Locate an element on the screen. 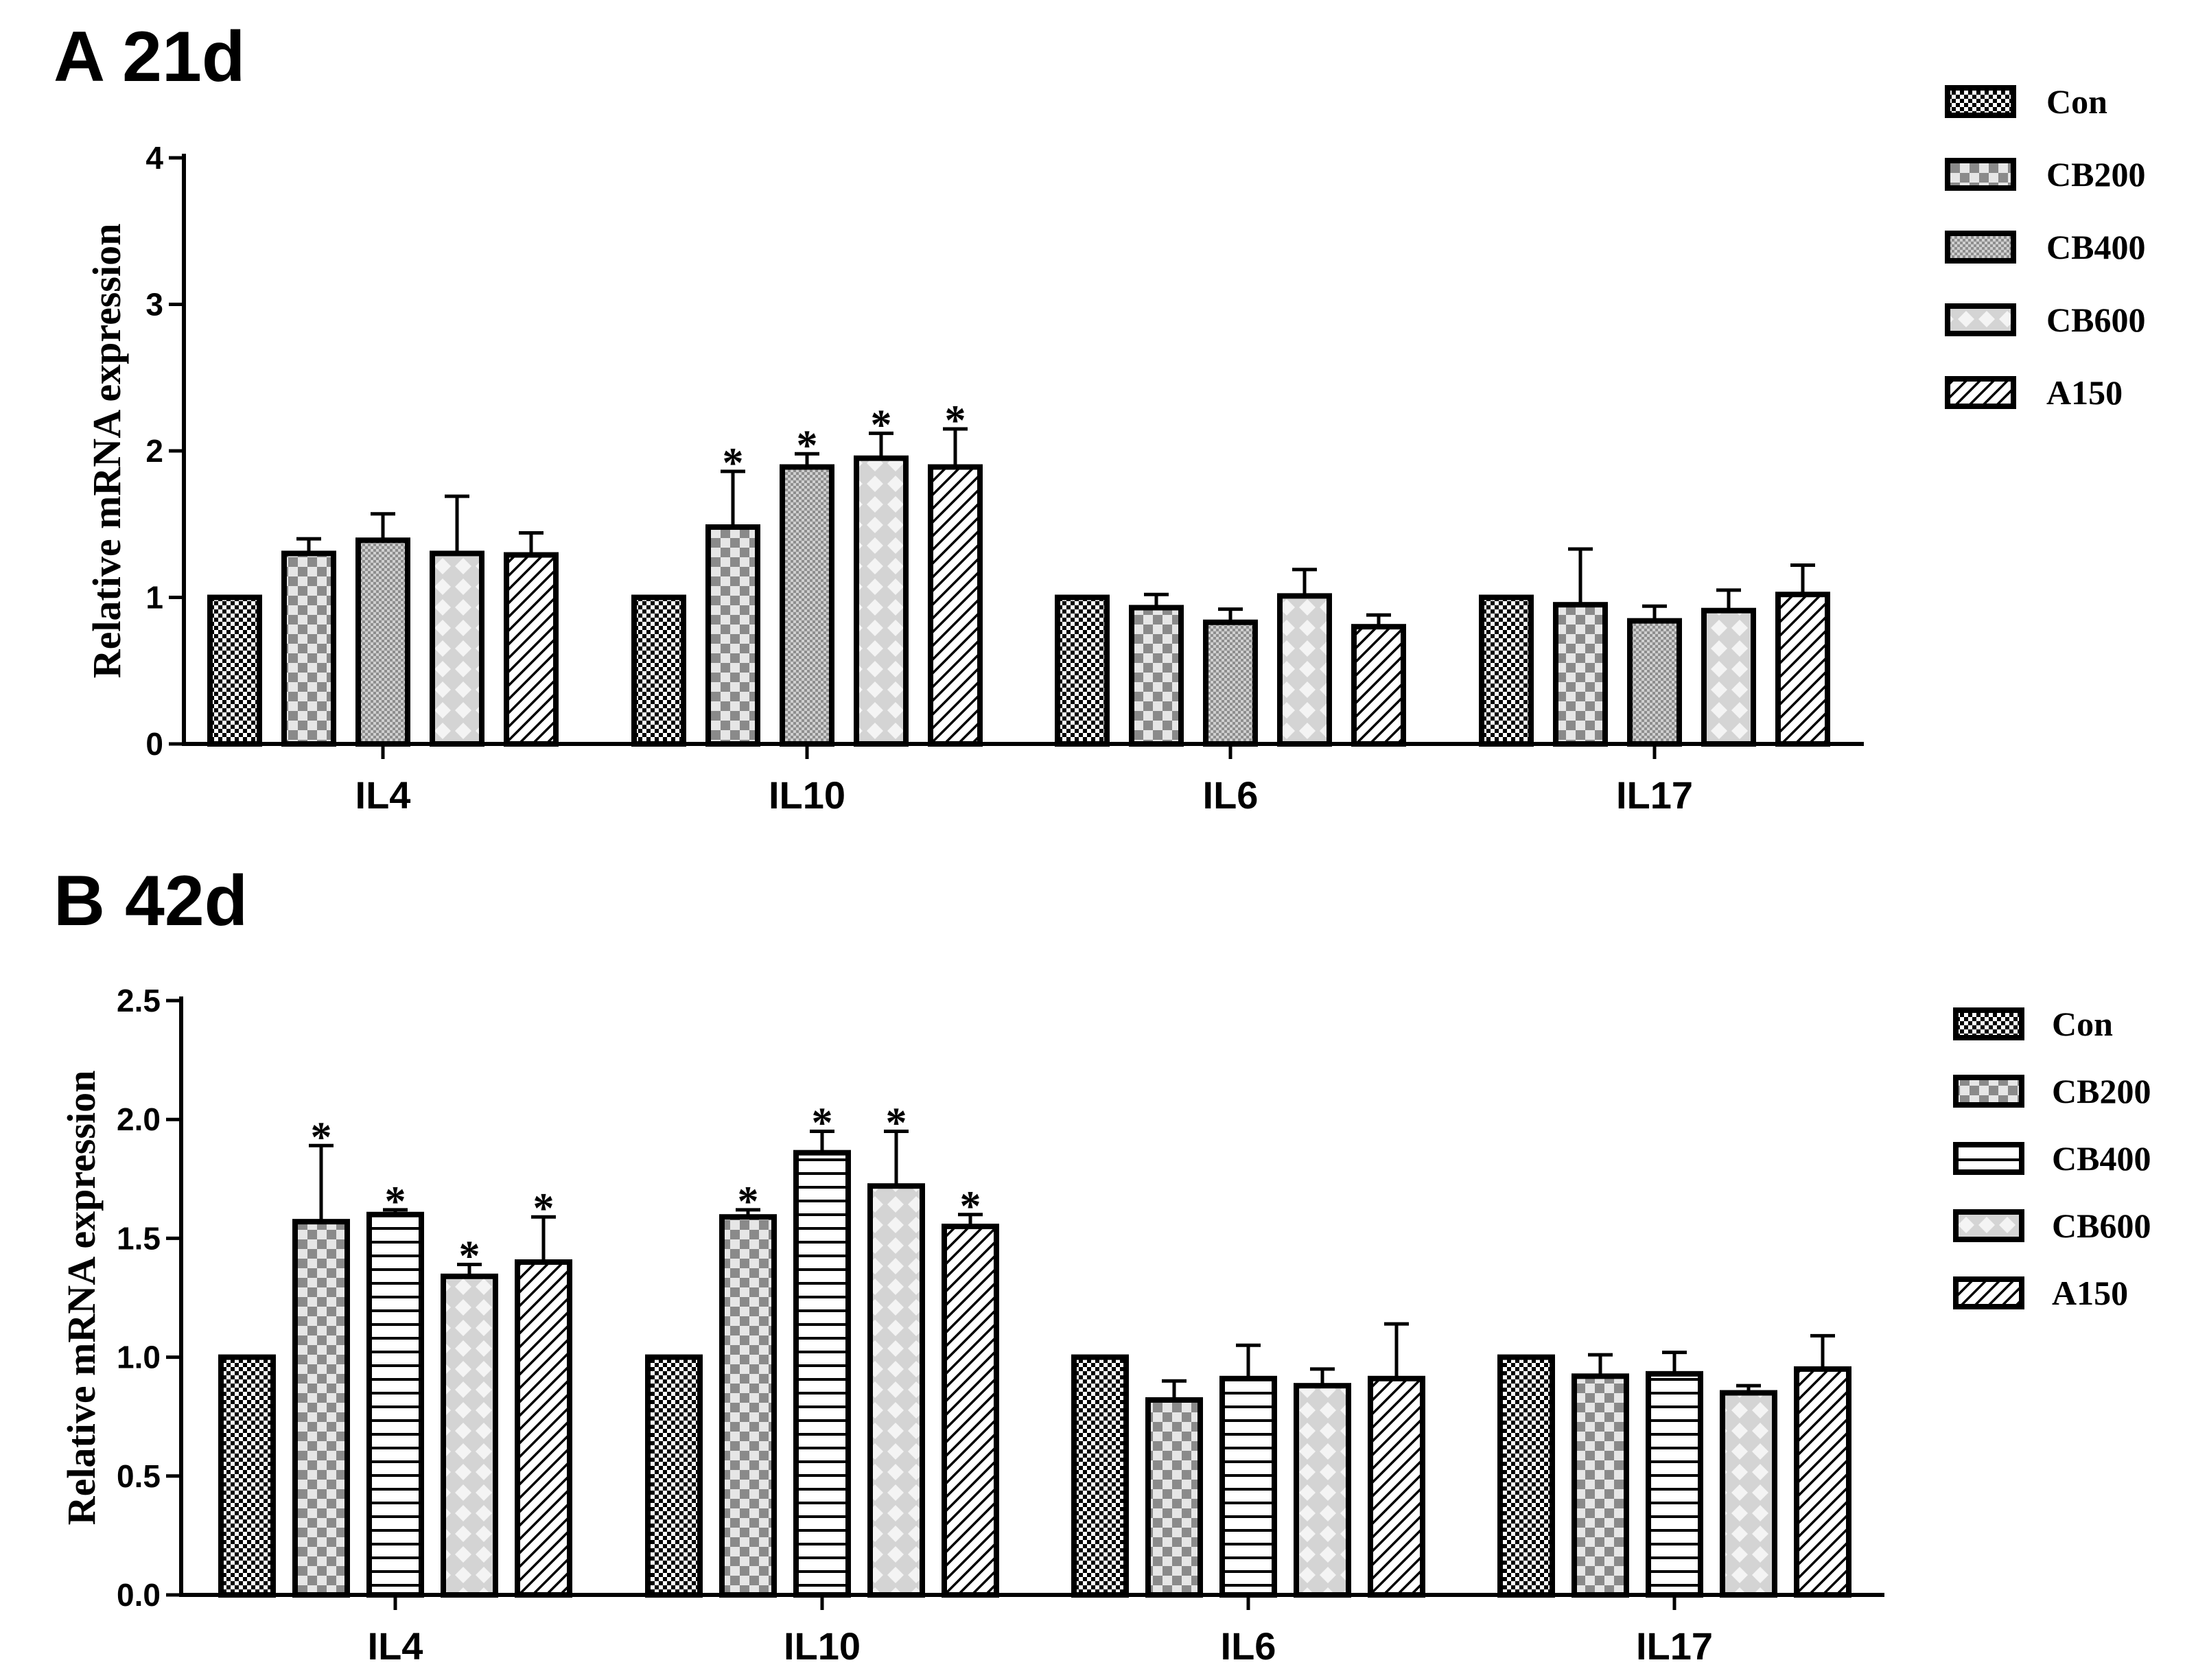 The width and height of the screenshot is (2185, 1680). bar-a-cb200-il4 is located at coordinates (309, 648).